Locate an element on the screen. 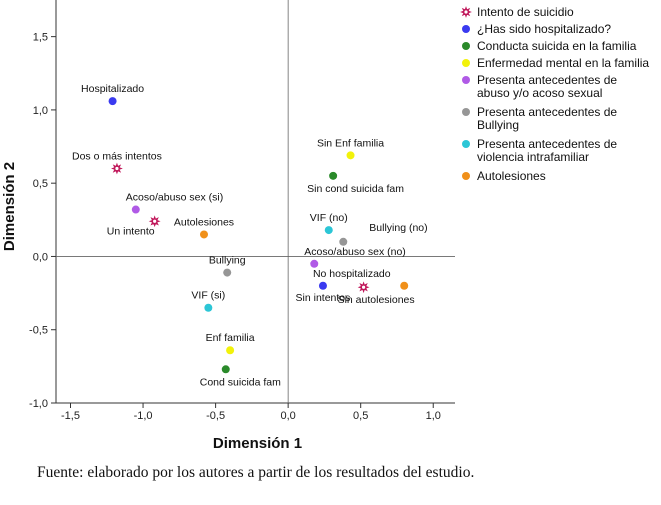 The height and width of the screenshot is (505, 661). point-label: Sin intentos is located at coordinates (323, 298).